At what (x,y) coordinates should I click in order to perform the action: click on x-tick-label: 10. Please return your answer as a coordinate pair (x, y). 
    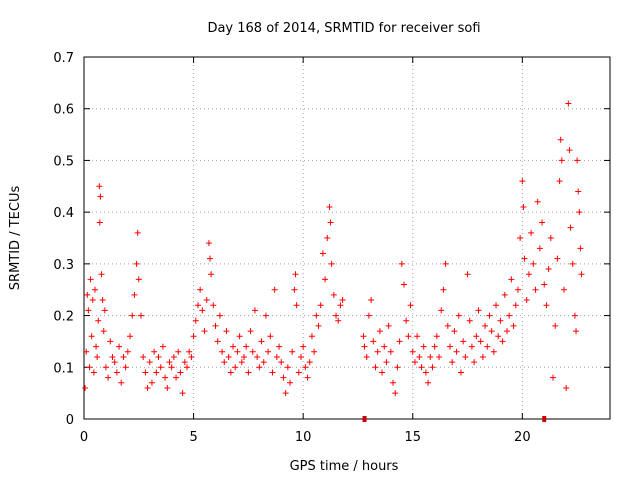
    Looking at the image, I should click on (303, 437).